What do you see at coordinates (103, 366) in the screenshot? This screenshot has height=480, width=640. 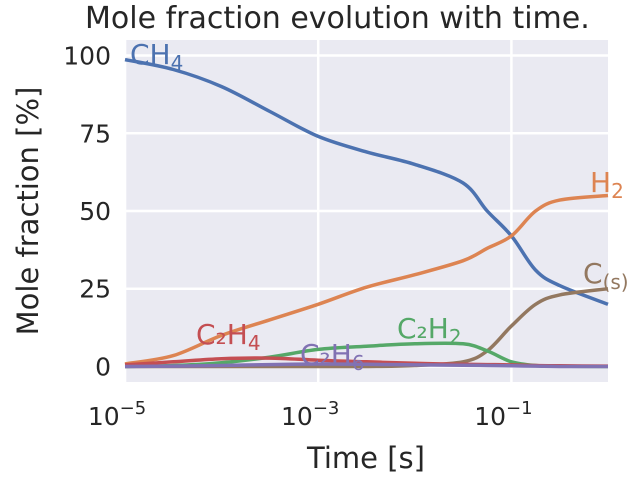 I see `y-tick-label: 0` at bounding box center [103, 366].